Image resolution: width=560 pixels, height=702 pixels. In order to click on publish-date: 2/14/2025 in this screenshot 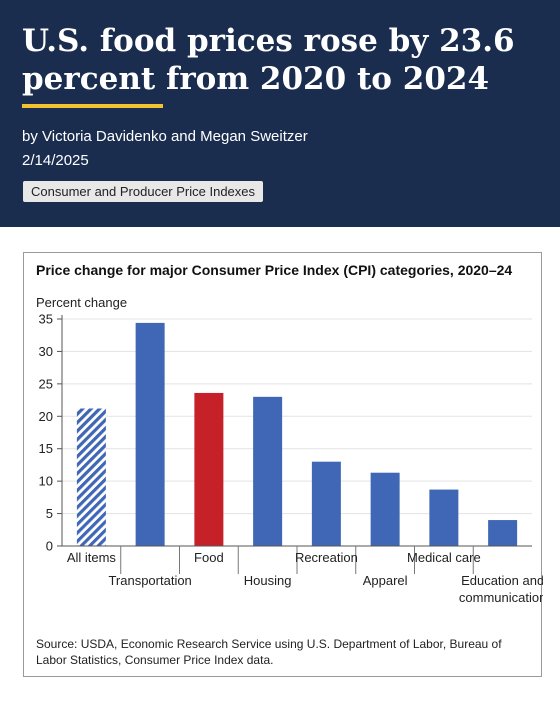, I will do `click(55, 160)`.